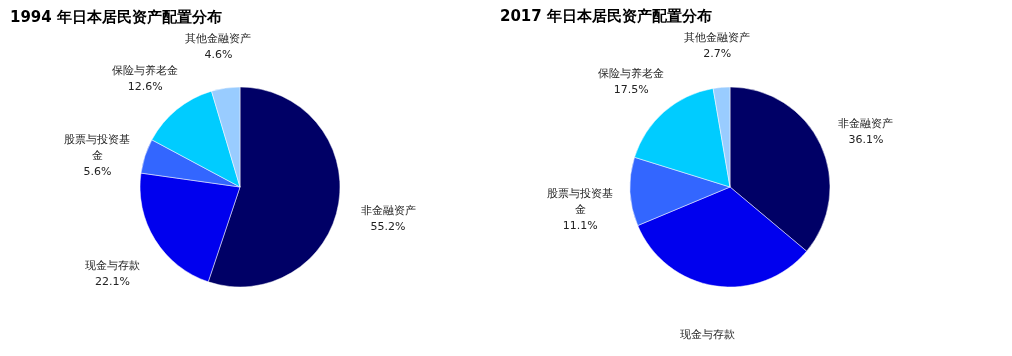  What do you see at coordinates (580, 226) in the screenshot?
I see `data-label: 11.1%` at bounding box center [580, 226].